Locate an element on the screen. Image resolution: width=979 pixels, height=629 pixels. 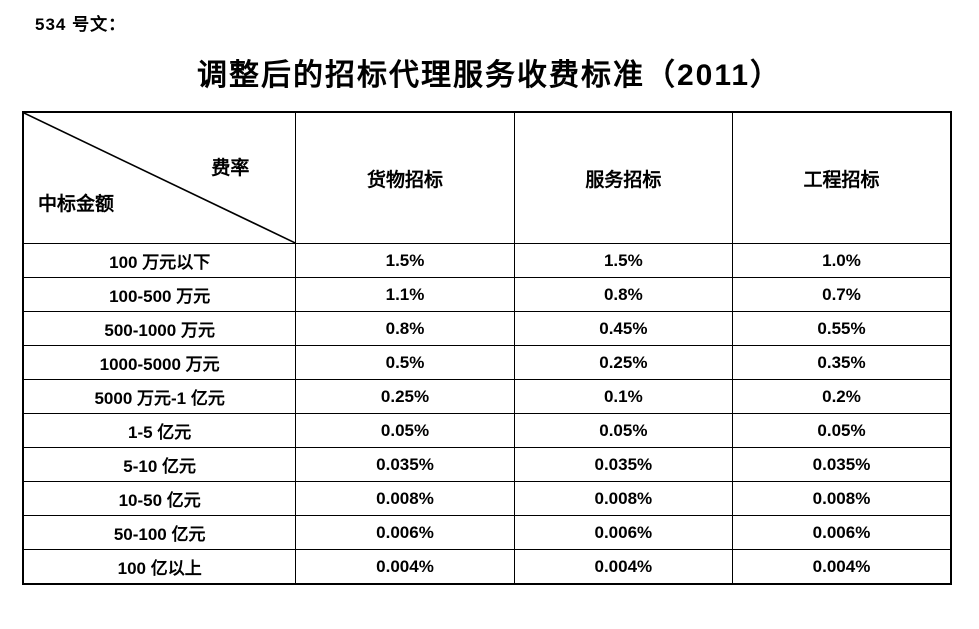
row-label-cell: 10-50 亿元 is located at coordinates (159, 498).